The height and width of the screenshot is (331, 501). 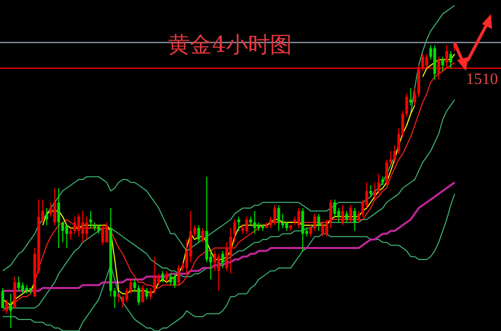 I want to click on text: 1510, so click(x=482, y=79).